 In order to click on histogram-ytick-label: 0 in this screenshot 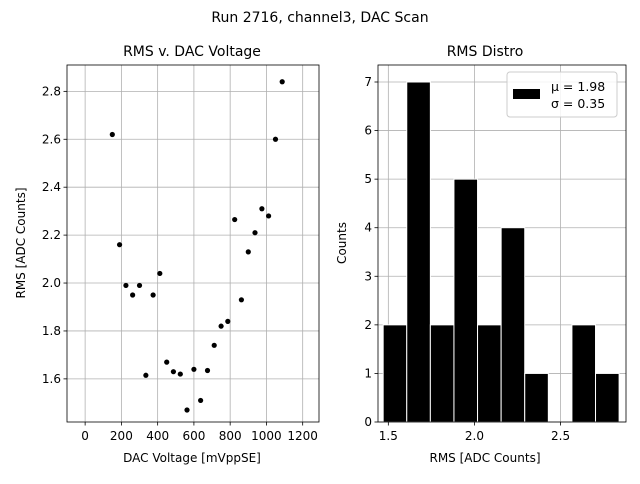, I will do `click(368, 422)`.